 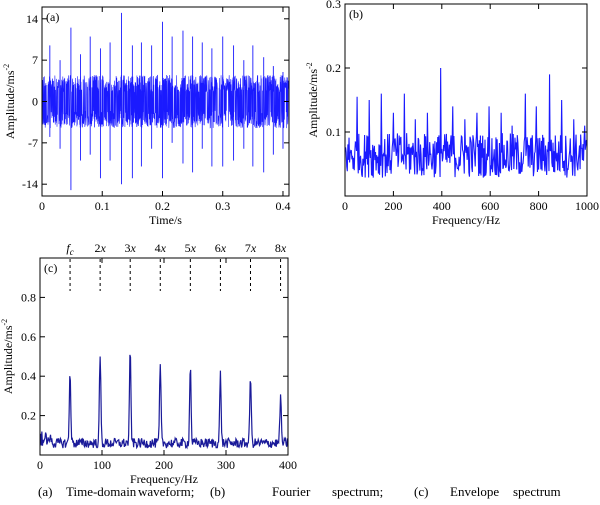 What do you see at coordinates (222, 206) in the screenshot?
I see `x-tick-label: 0.3` at bounding box center [222, 206].